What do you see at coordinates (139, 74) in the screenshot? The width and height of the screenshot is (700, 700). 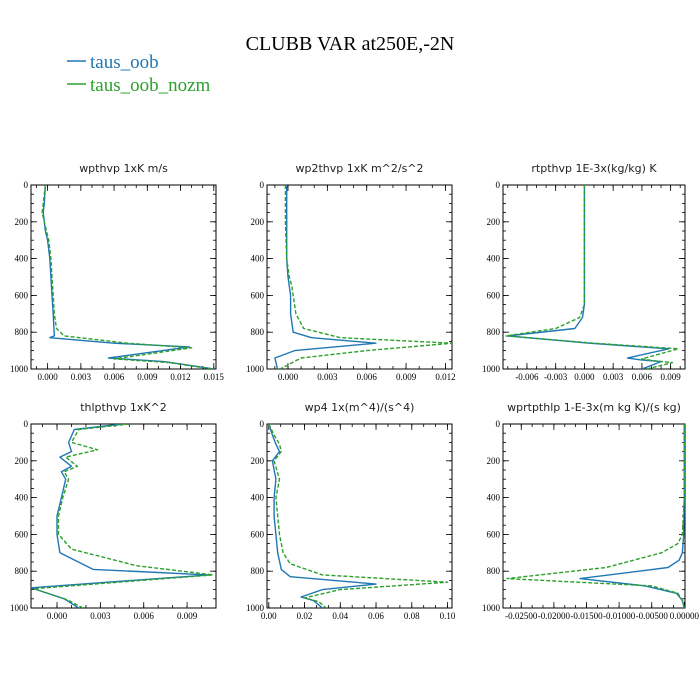 I see `legend: taus_oob taus_oob_nozm` at bounding box center [139, 74].